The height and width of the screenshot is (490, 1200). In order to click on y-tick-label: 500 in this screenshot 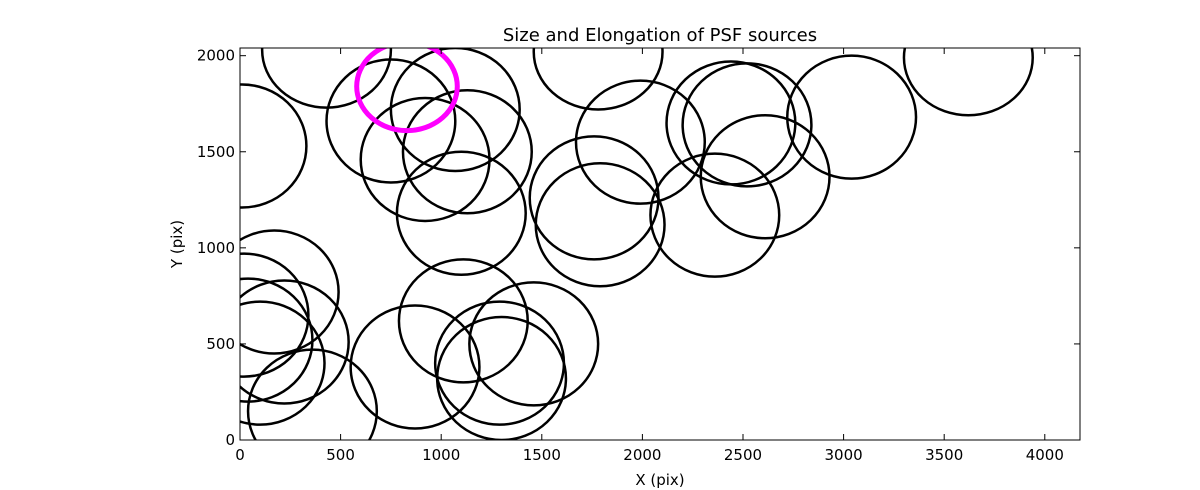, I will do `click(220, 344)`.